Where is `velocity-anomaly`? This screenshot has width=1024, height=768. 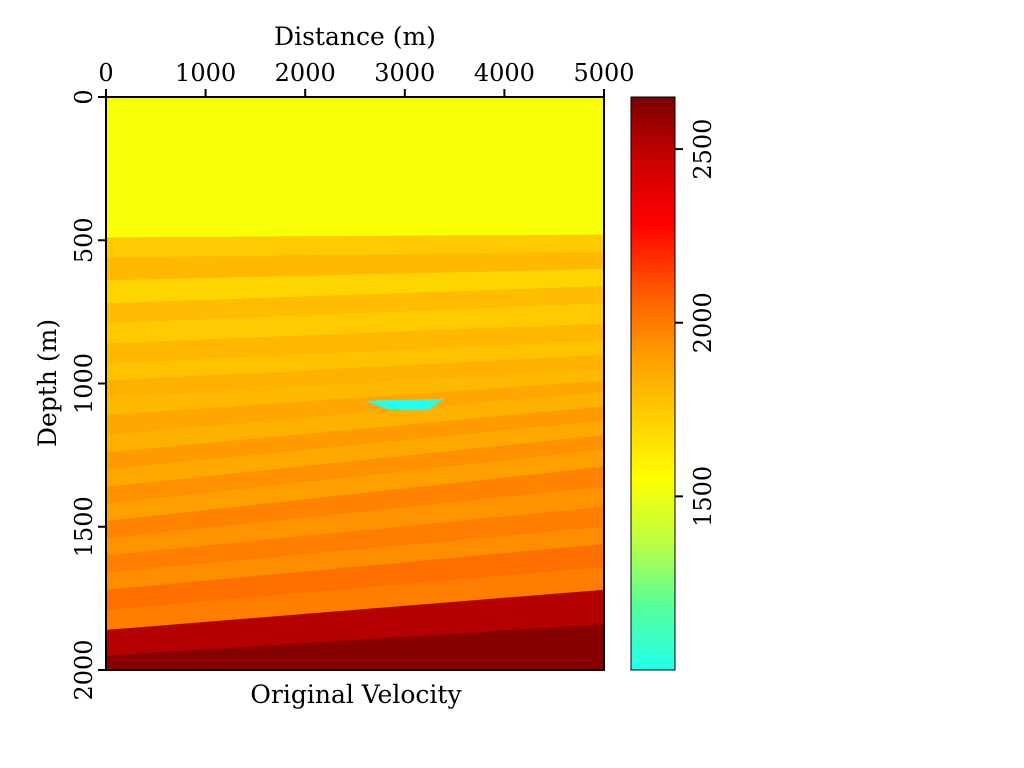 velocity-anomaly is located at coordinates (404, 404).